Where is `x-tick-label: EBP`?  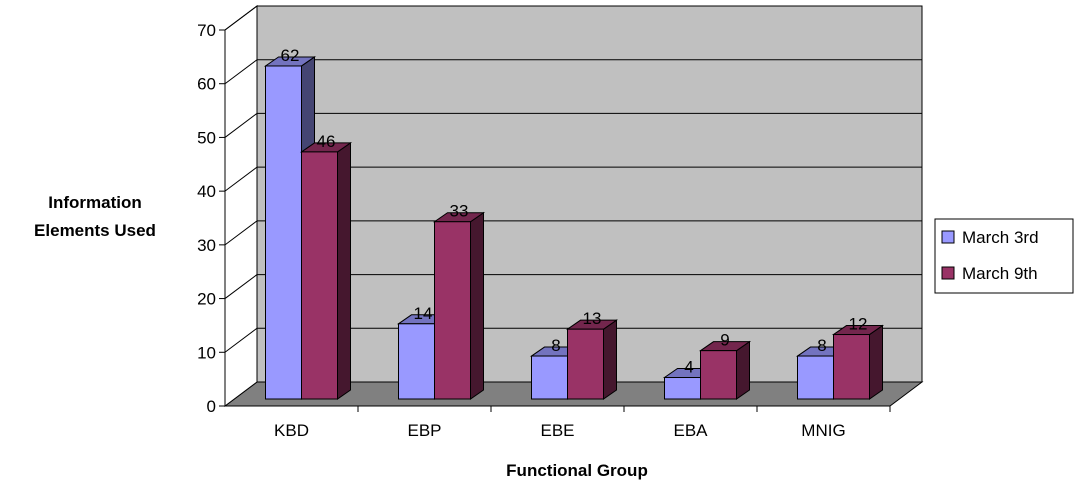
x-tick-label: EBP is located at coordinates (424, 430).